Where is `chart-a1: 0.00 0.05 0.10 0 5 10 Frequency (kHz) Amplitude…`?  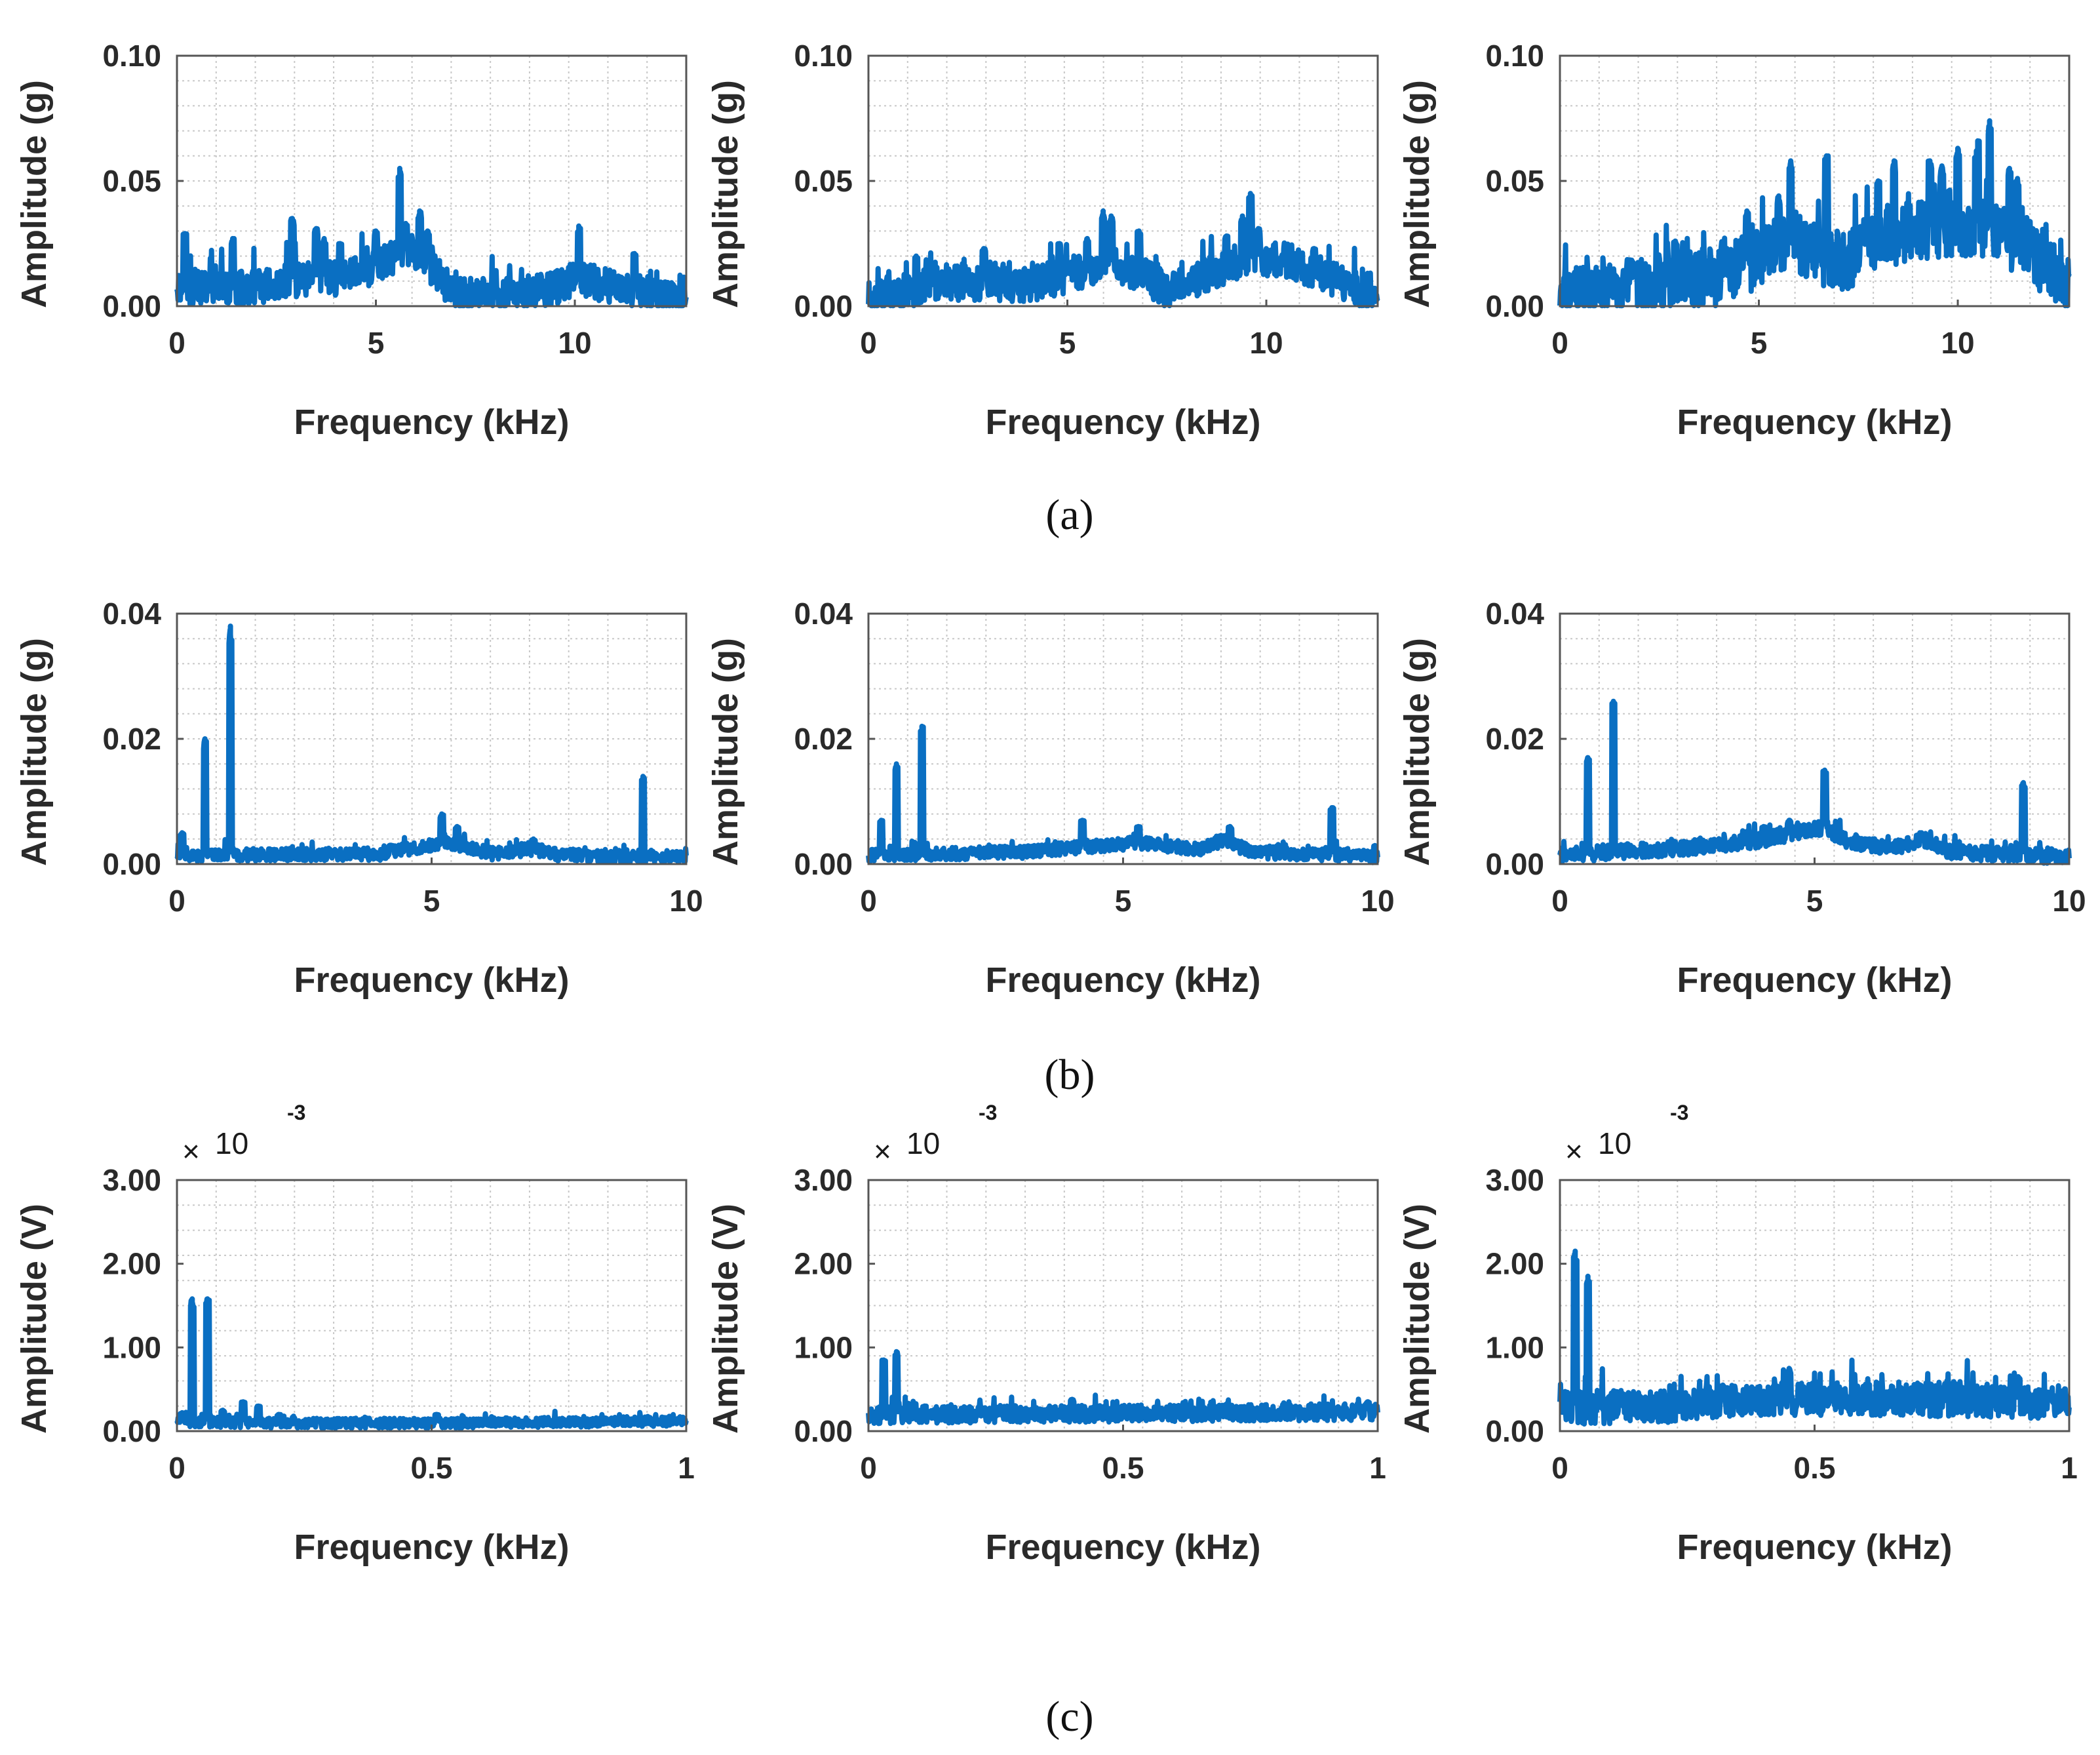
chart-a1: 0.00 0.05 0.10 0 5 10 Frequency (kHz) Amplitude… is located at coordinates (352, 240).